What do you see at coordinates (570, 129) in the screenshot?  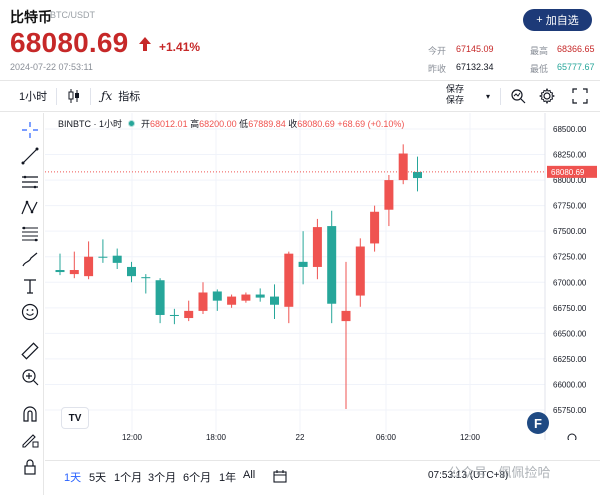 I see `y-tick-label: 68500.00` at bounding box center [570, 129].